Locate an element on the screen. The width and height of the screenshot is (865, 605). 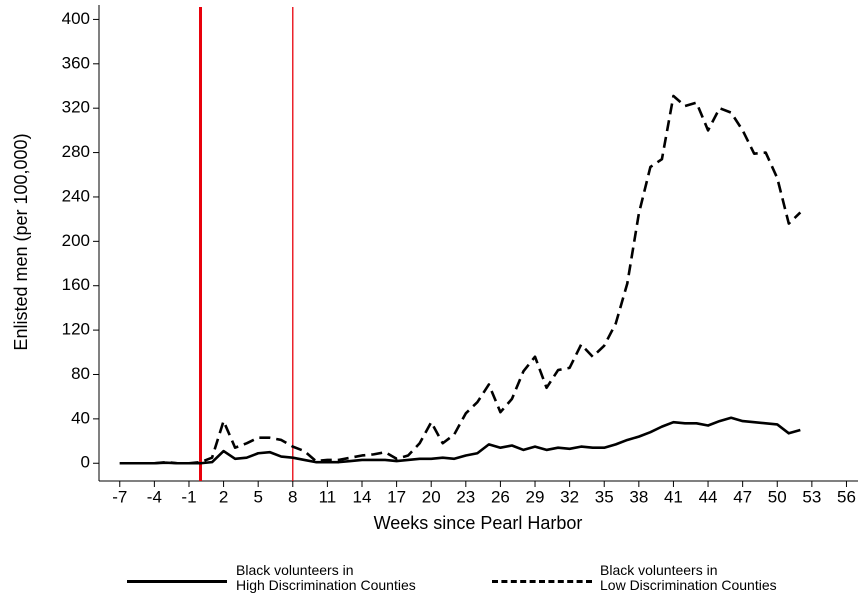
y-tick-label: 240 is located at coordinates (76, 195).